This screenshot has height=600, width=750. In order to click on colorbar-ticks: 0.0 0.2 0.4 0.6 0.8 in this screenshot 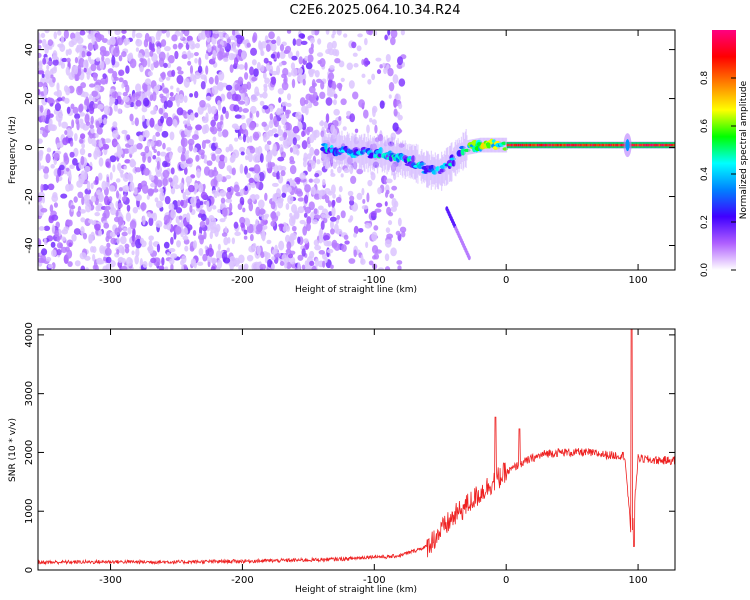, I will do `click(718, 174)`.